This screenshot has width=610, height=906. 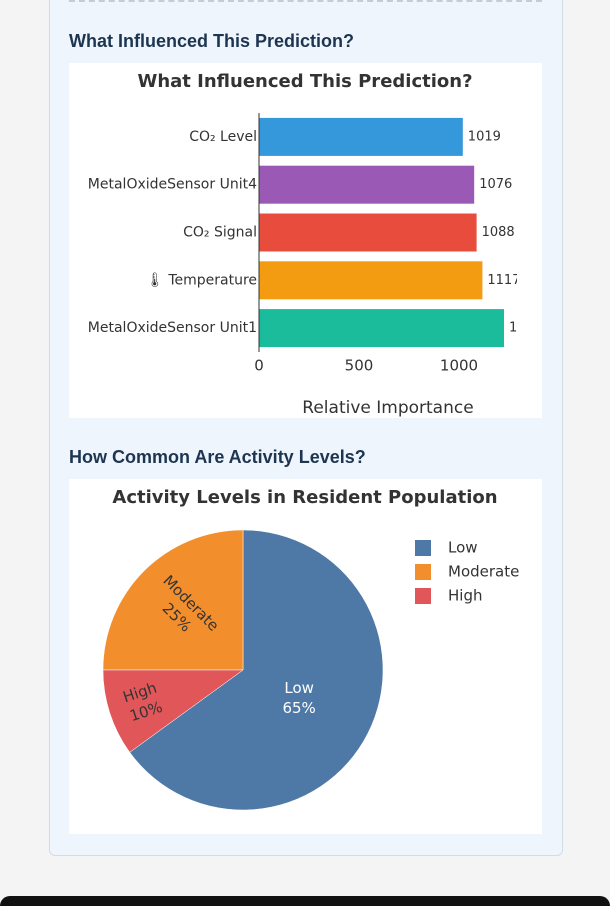 I want to click on legend-label: High, so click(x=465, y=596).